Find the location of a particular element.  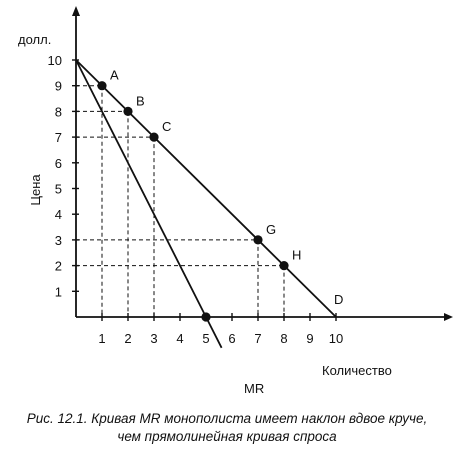

point-label-c: C is located at coordinates (166, 126).